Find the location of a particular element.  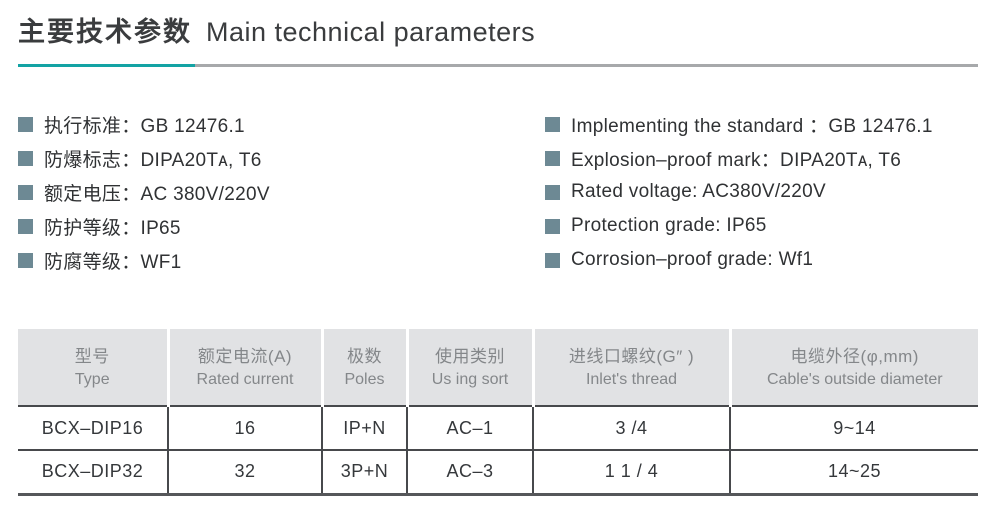

col-header-zh: 额定电流(A) is located at coordinates (245, 356).